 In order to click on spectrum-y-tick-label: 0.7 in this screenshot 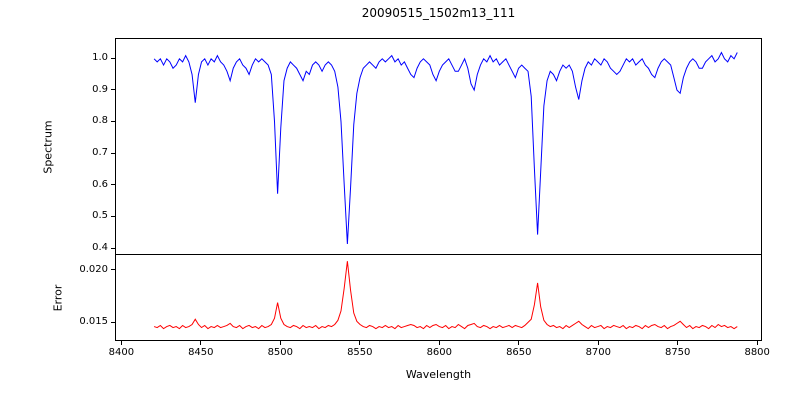, I will do `click(100, 152)`.